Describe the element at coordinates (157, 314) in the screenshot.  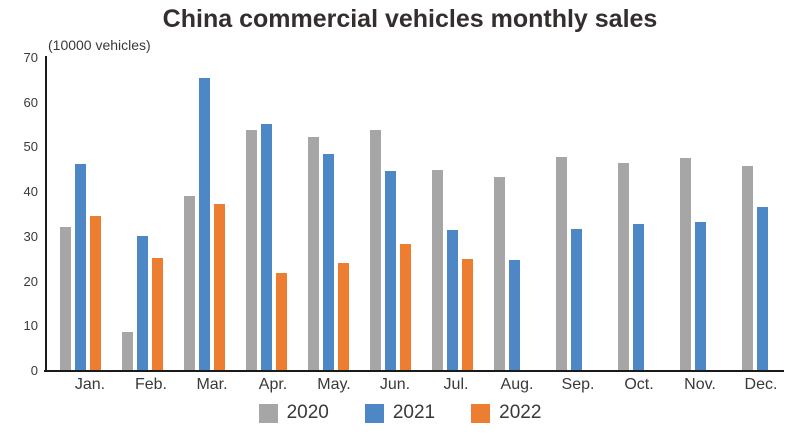
I see `bar-2022-Feb` at that location.